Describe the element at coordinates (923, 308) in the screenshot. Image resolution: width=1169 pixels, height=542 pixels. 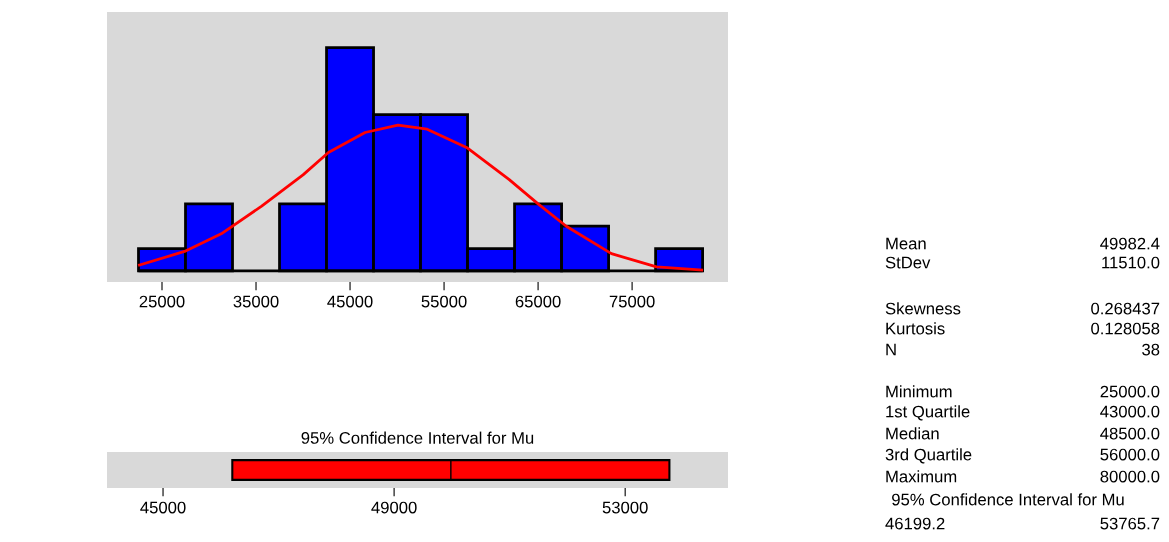
I see `text: Skewness` at that location.